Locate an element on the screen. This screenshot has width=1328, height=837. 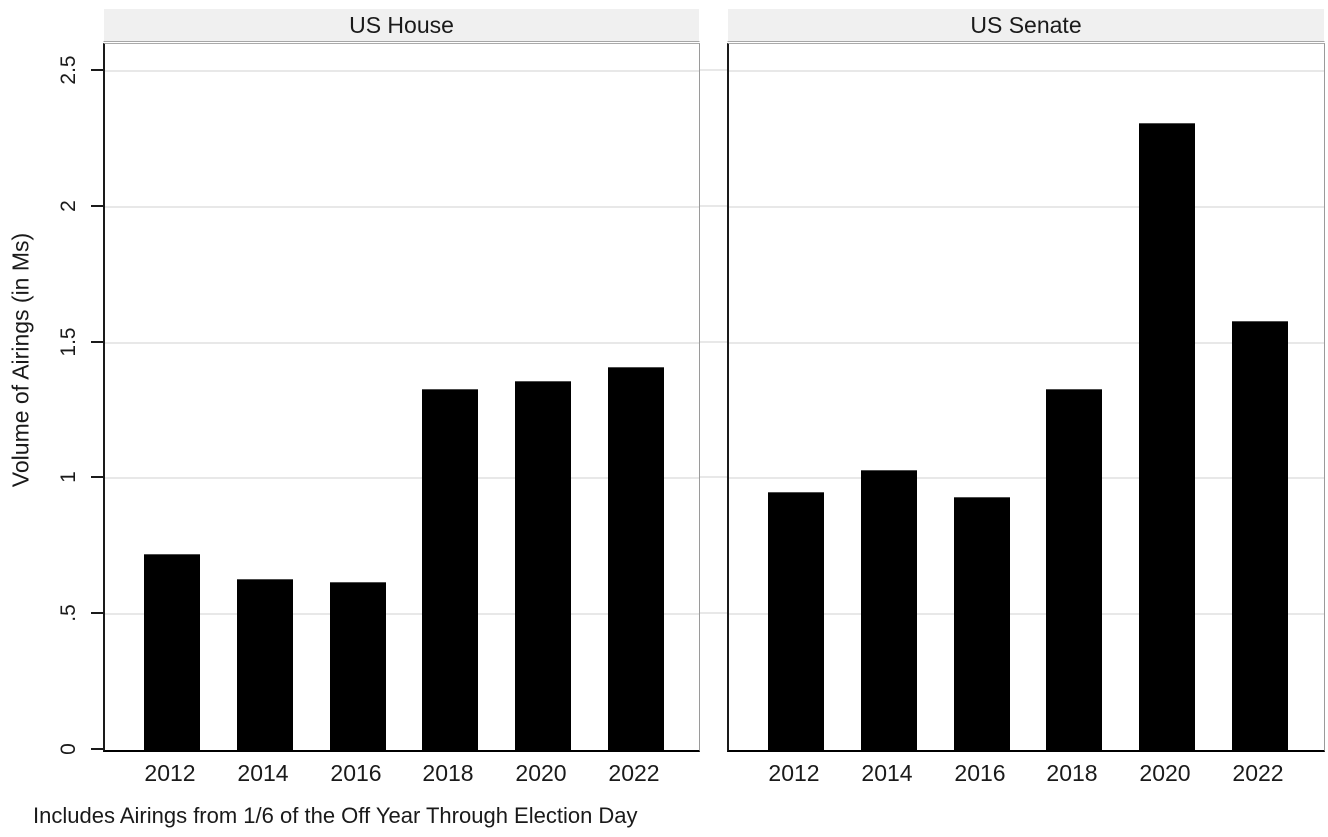
bar-us-house-2014 is located at coordinates (265, 664).